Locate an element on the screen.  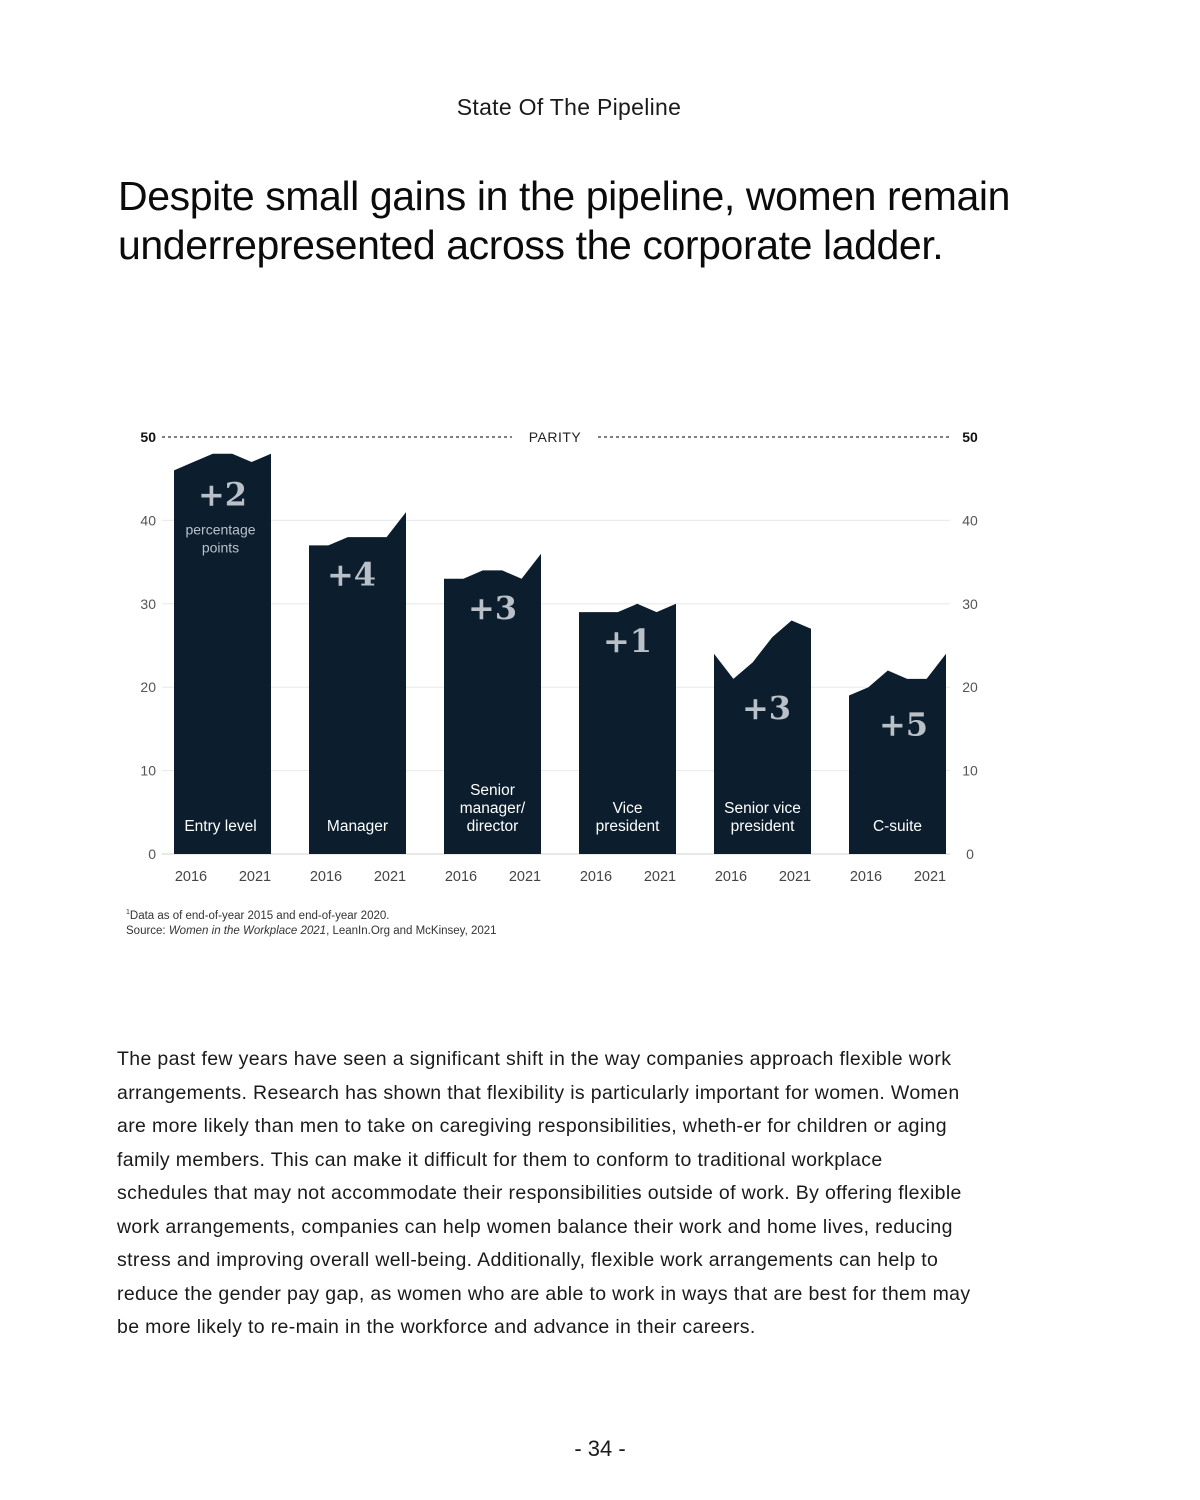
source-title: Women in the Workplace 2021 is located at coordinates (247, 930).